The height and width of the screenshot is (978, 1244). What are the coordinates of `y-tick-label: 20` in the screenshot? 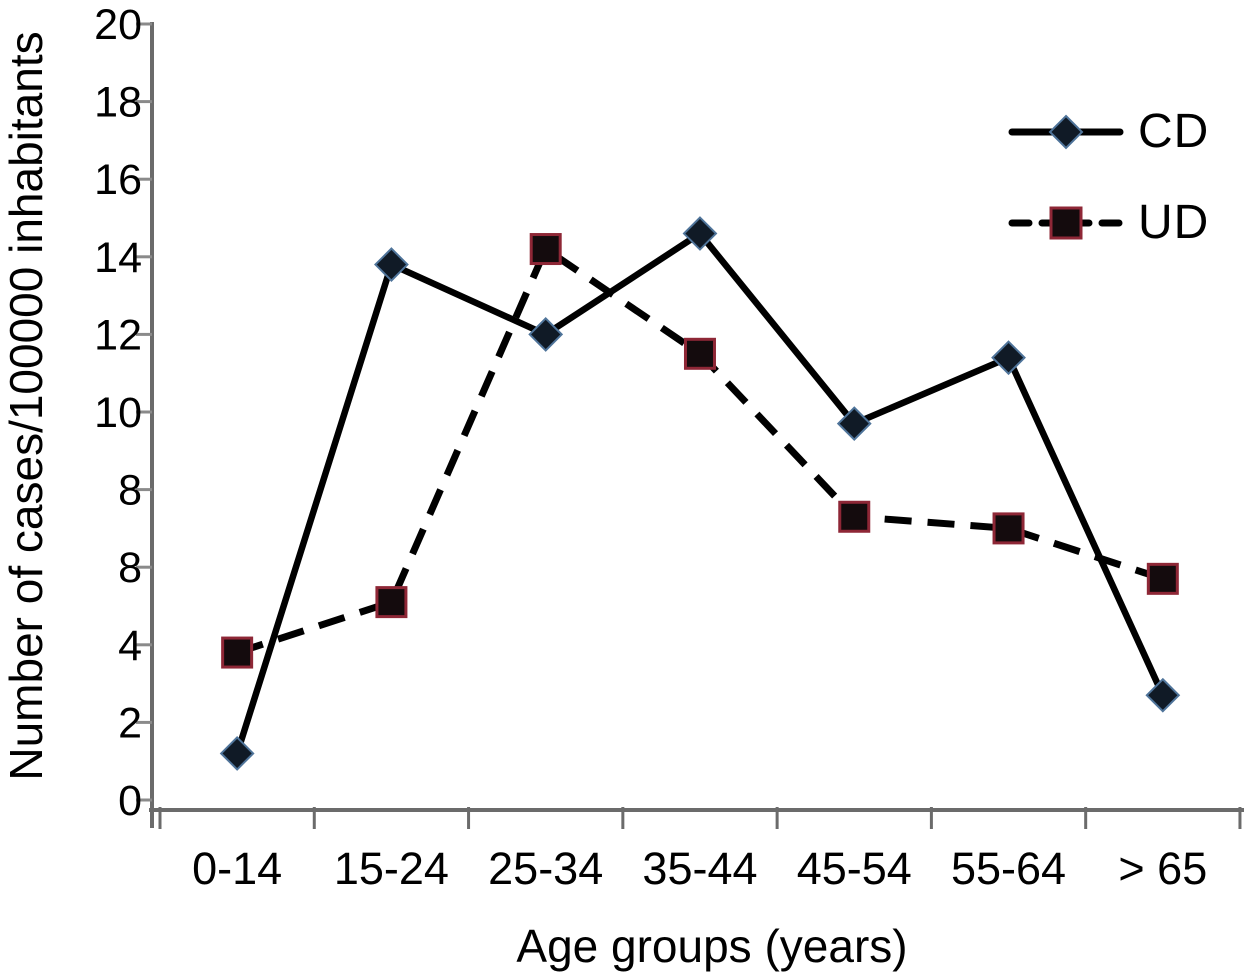 It's located at (118, 25).